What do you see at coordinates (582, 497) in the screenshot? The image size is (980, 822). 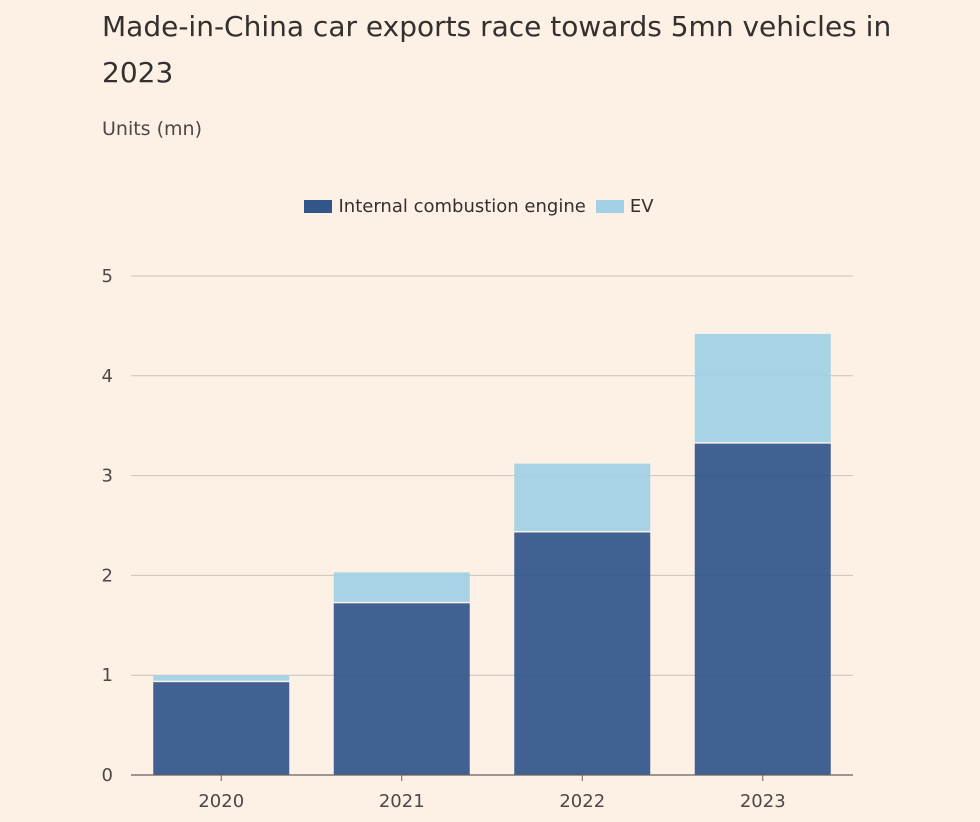 I see `bar-ev-2022` at bounding box center [582, 497].